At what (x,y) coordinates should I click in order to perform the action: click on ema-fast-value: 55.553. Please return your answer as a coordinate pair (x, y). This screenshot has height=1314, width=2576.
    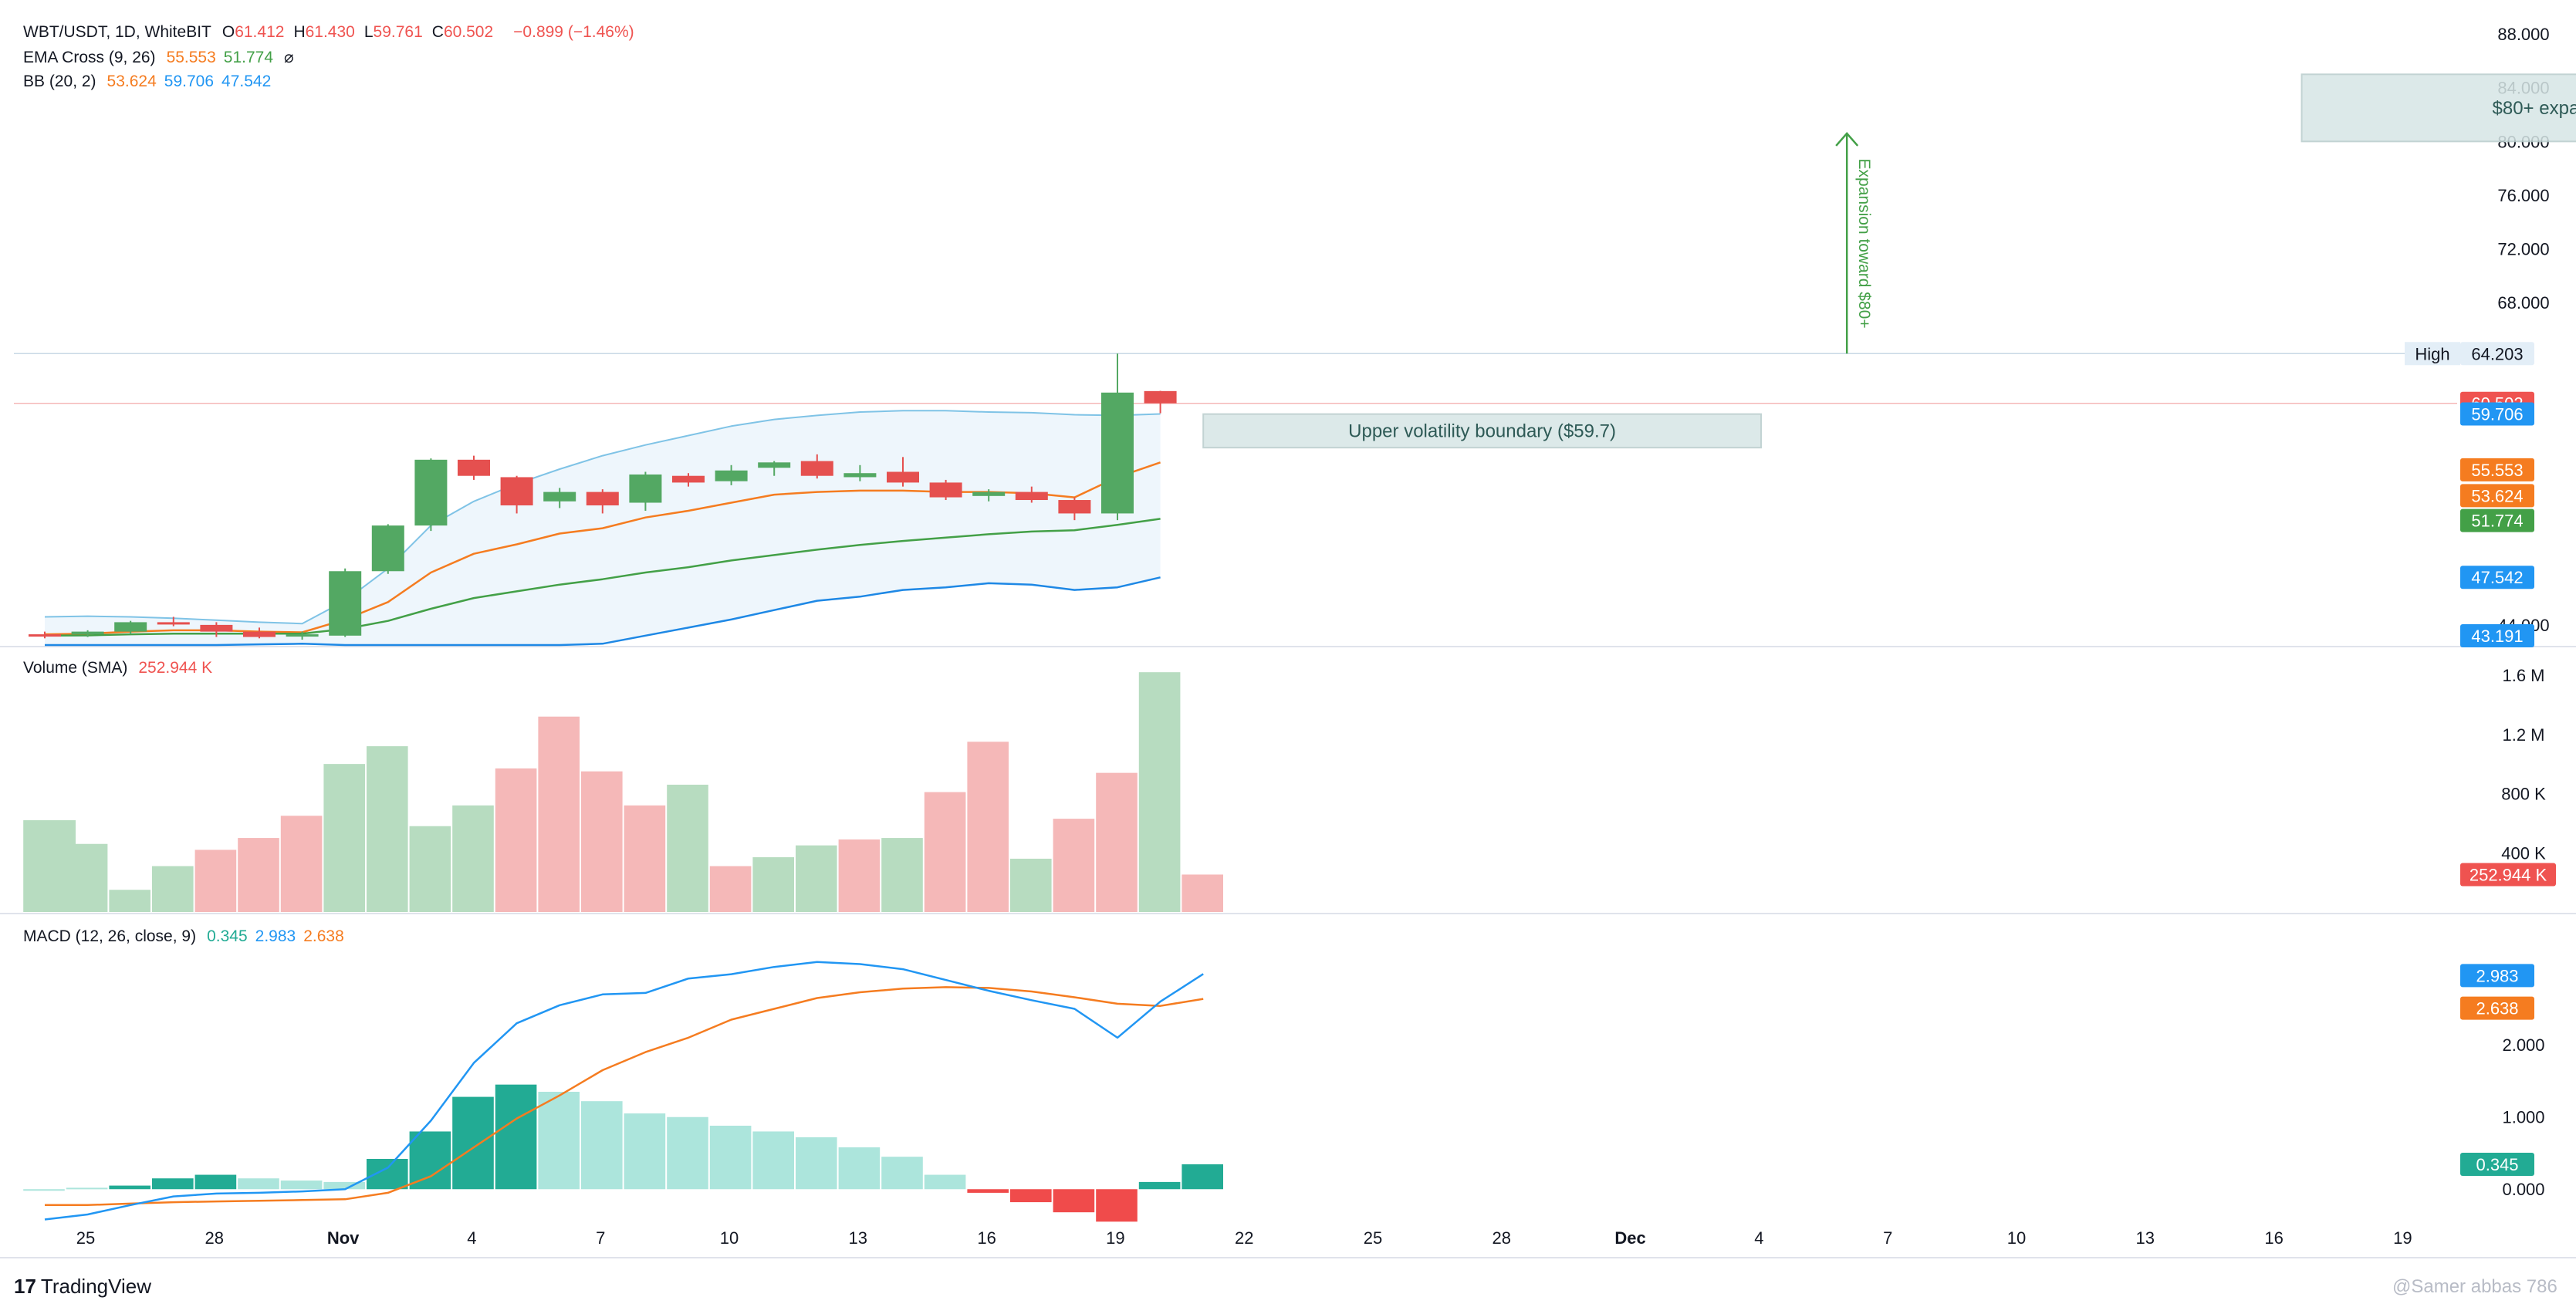
    Looking at the image, I should click on (191, 57).